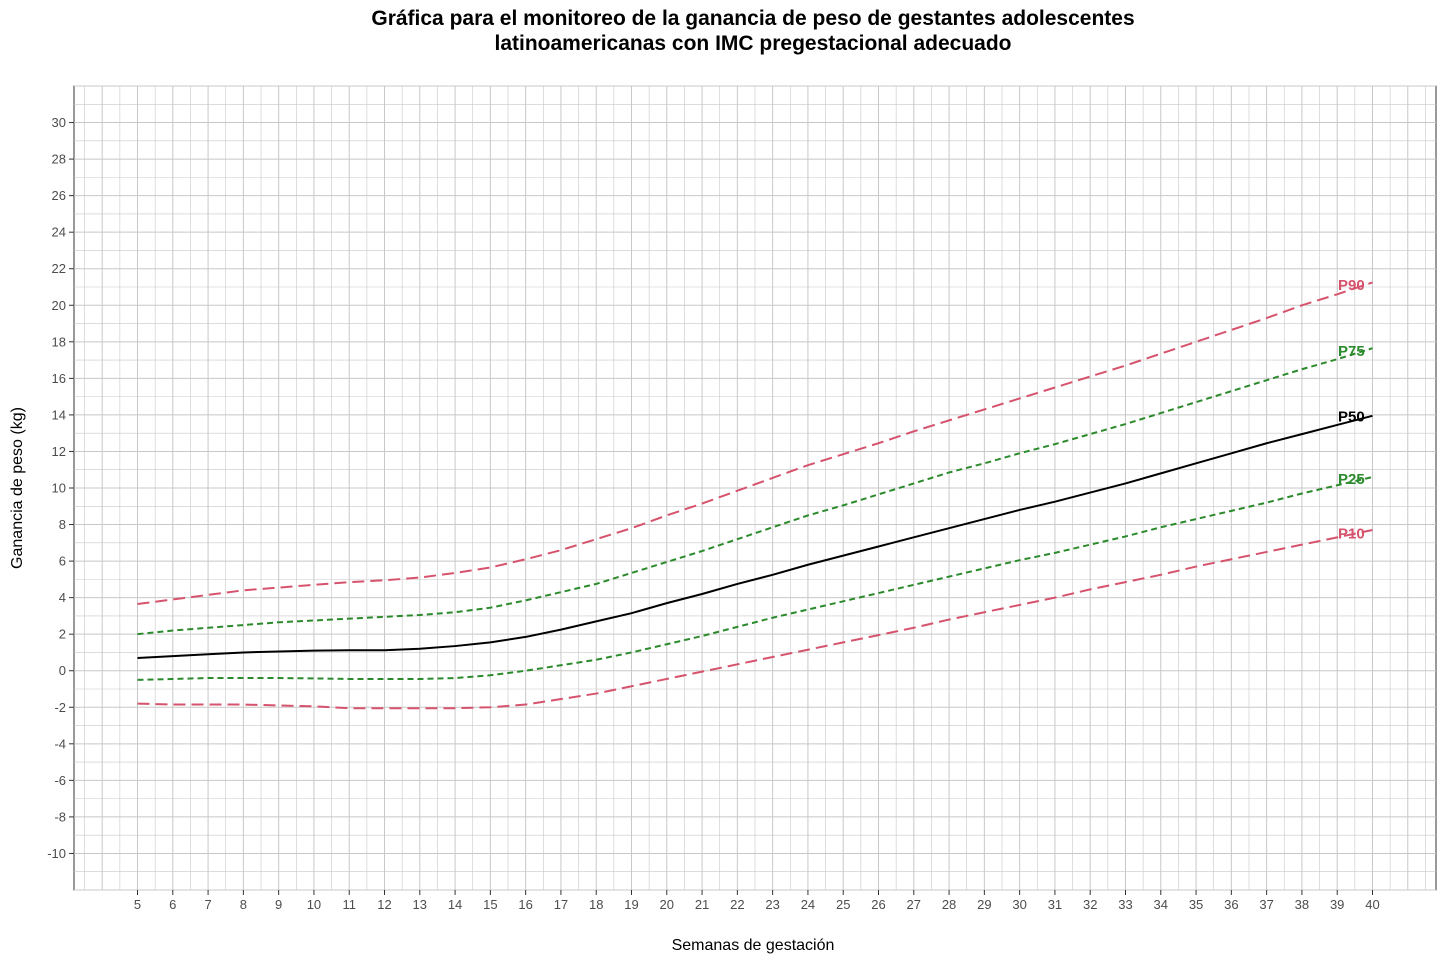  What do you see at coordinates (631, 904) in the screenshot?
I see `x-tick-label: 19` at bounding box center [631, 904].